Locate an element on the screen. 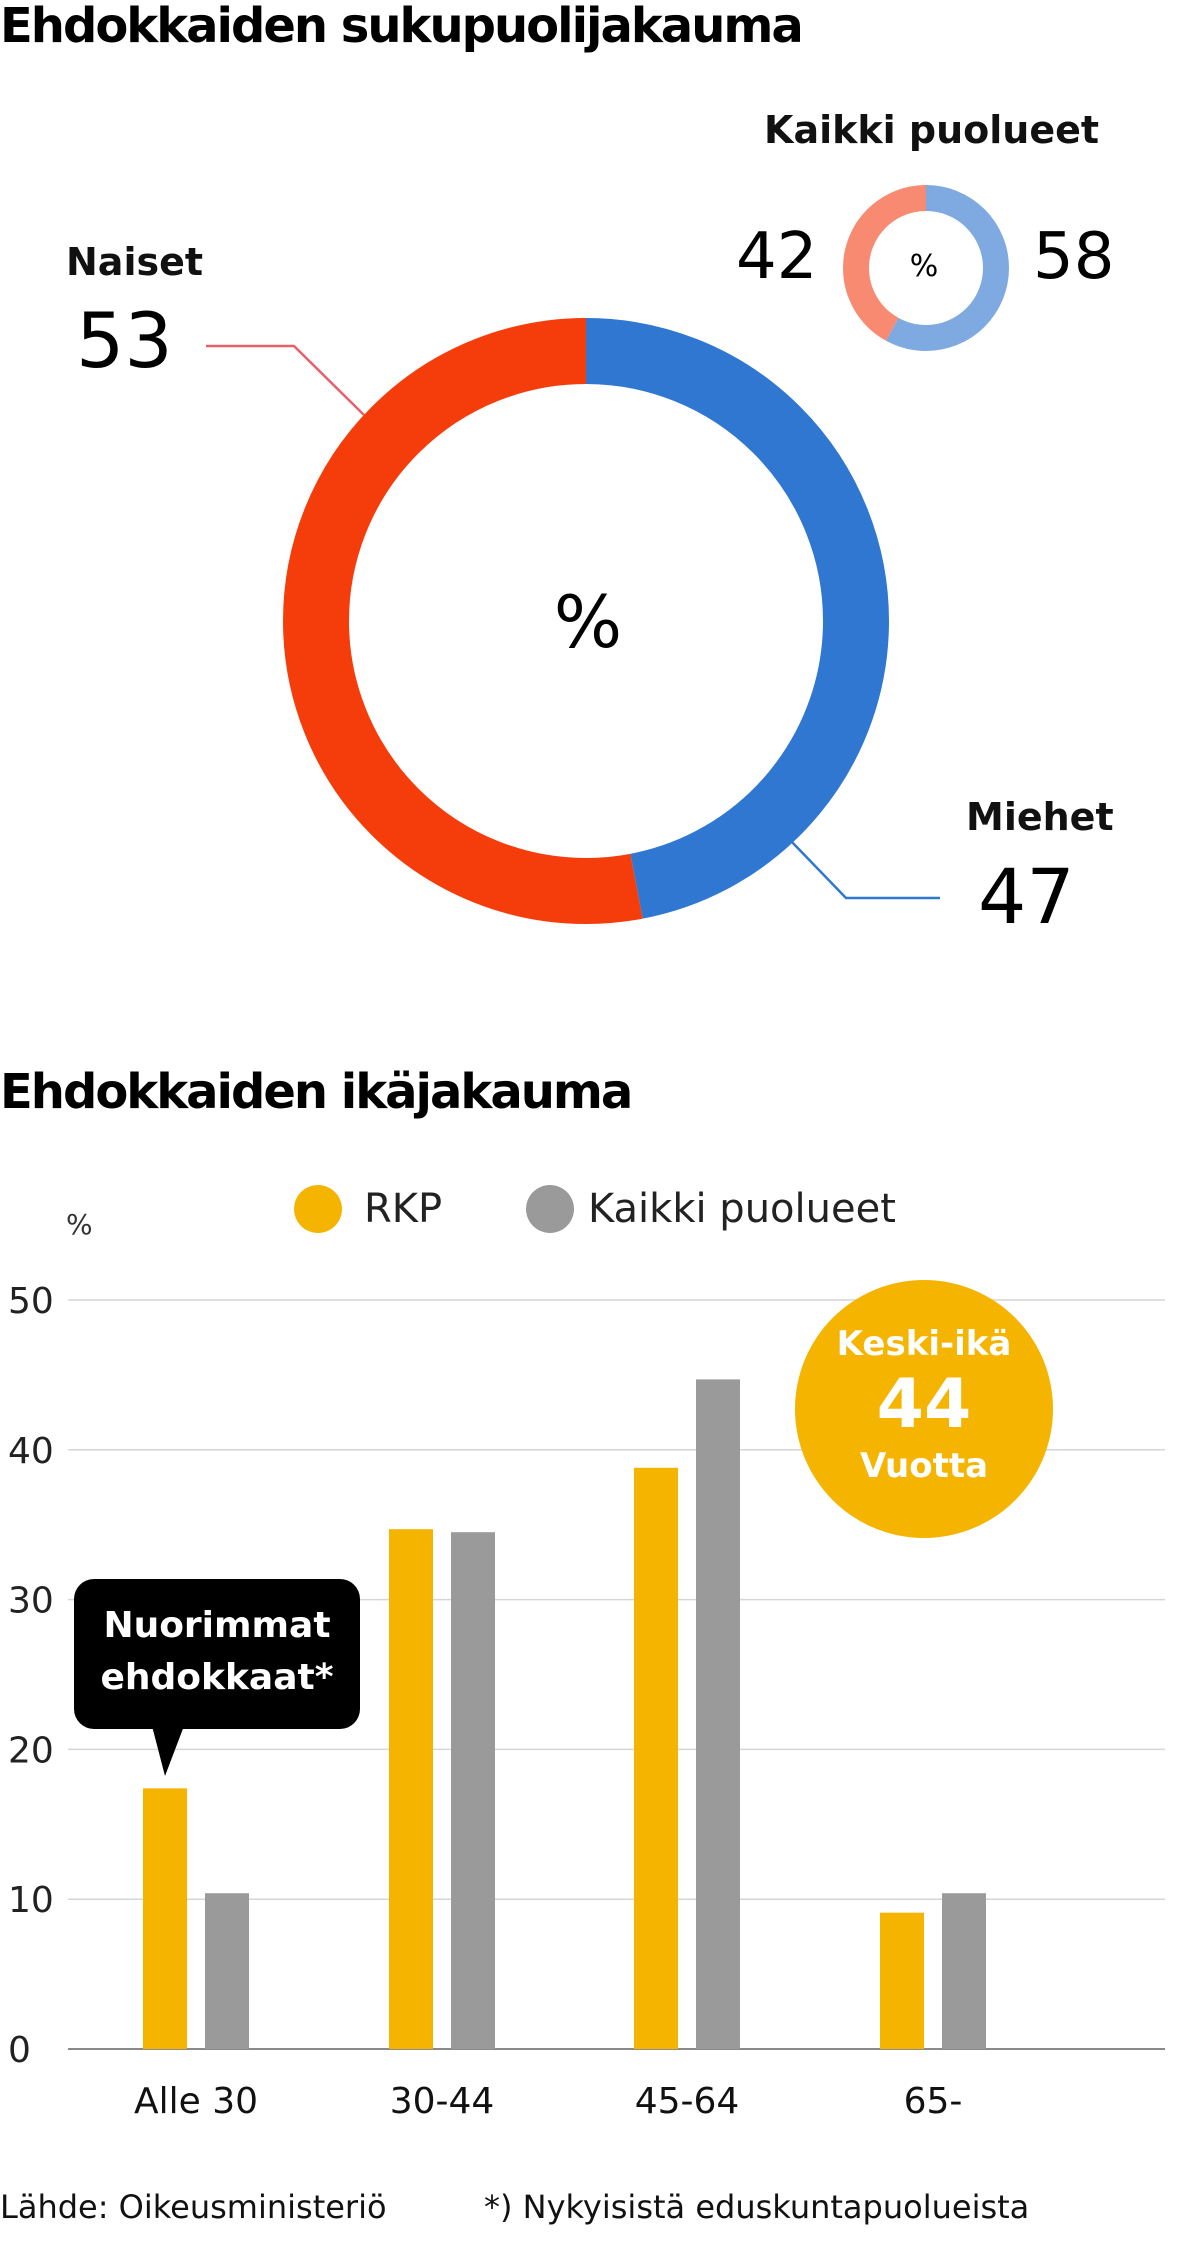 The height and width of the screenshot is (2243, 1199). source-text: Lähde: Oikeusministeriö is located at coordinates (193, 2207).